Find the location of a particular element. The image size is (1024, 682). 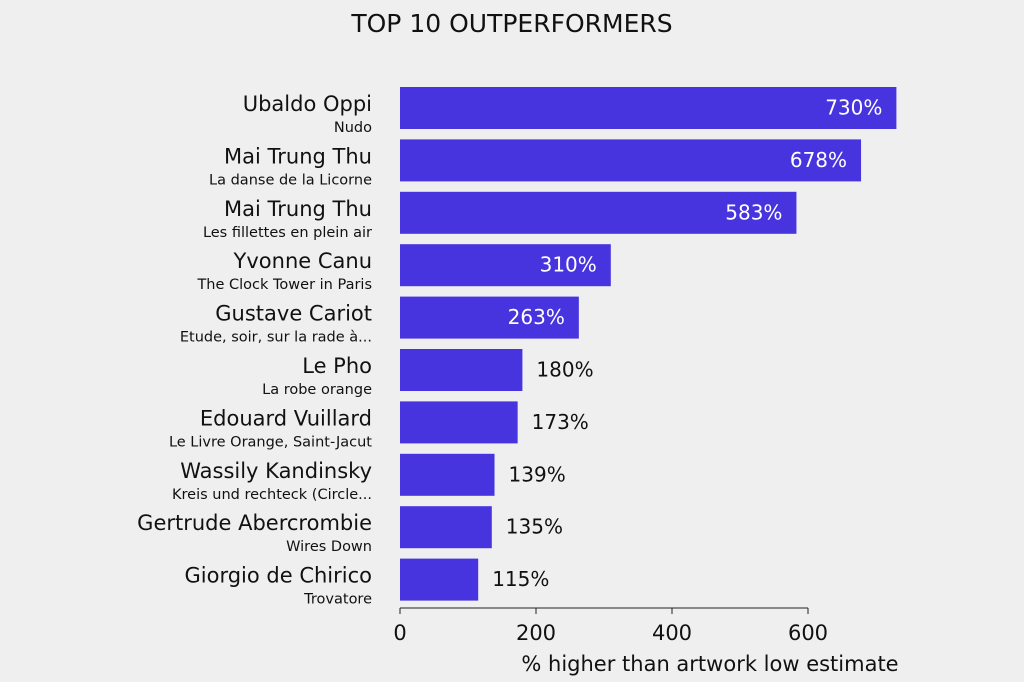

value-label: 310% is located at coordinates (568, 265).